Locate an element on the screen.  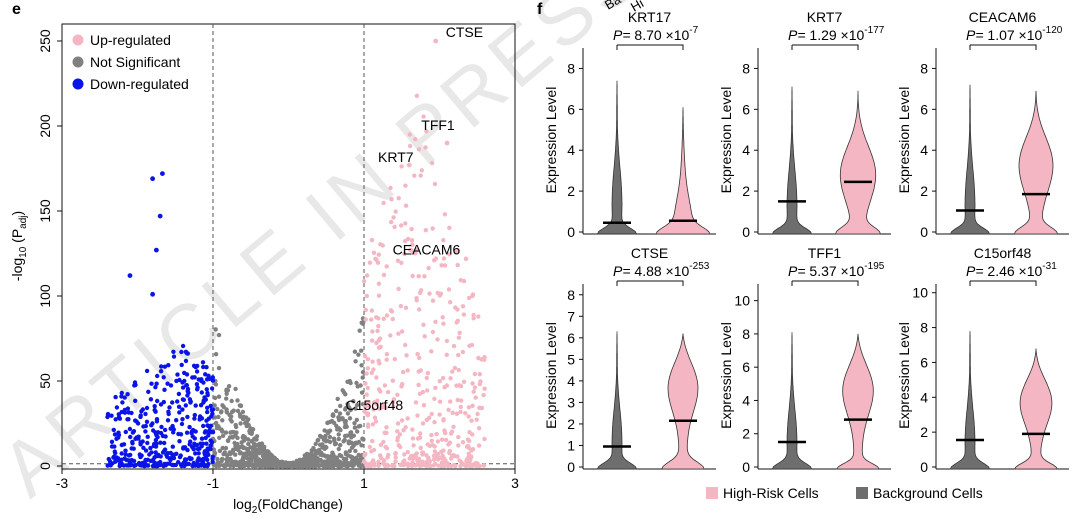
violin-highrisk is located at coordinates (858, 162).